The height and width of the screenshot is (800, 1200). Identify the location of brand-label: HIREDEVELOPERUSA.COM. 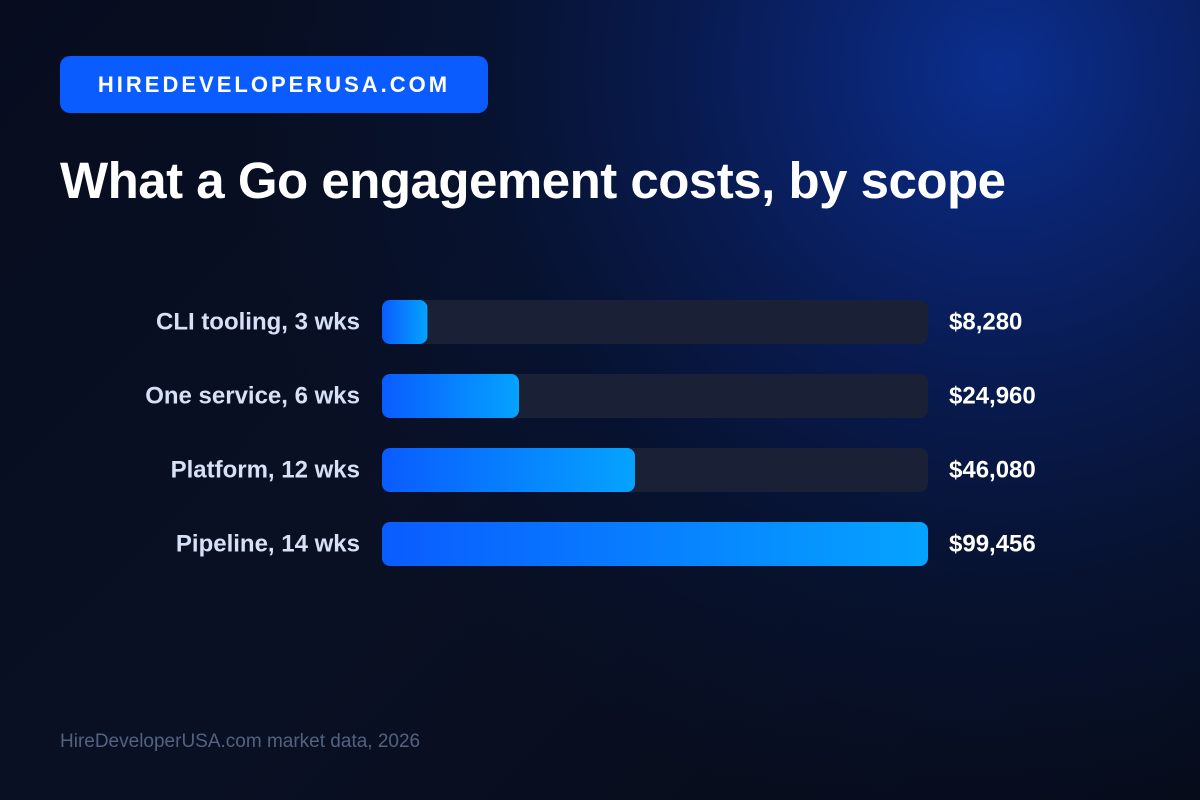
(274, 84).